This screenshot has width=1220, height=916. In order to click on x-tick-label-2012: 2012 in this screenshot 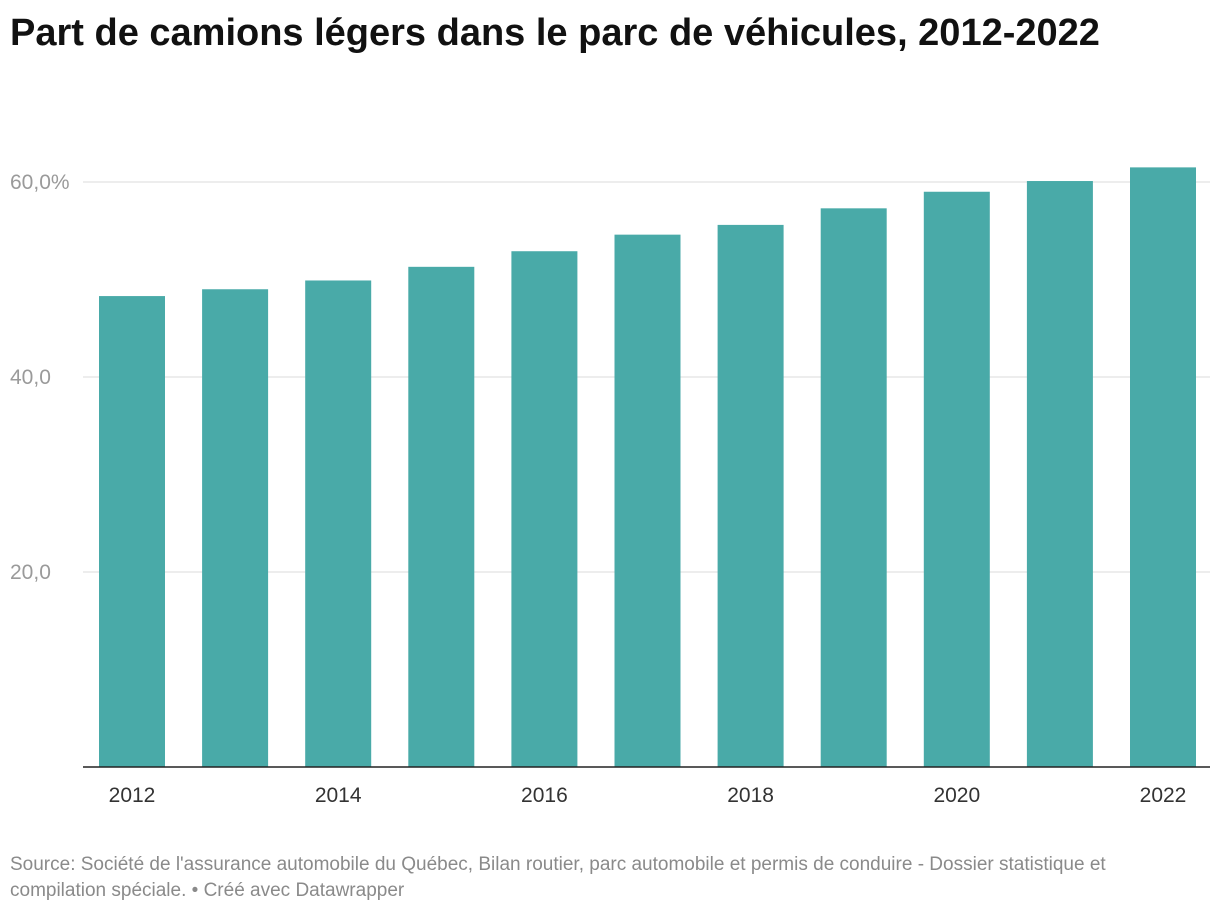, I will do `click(132, 795)`.